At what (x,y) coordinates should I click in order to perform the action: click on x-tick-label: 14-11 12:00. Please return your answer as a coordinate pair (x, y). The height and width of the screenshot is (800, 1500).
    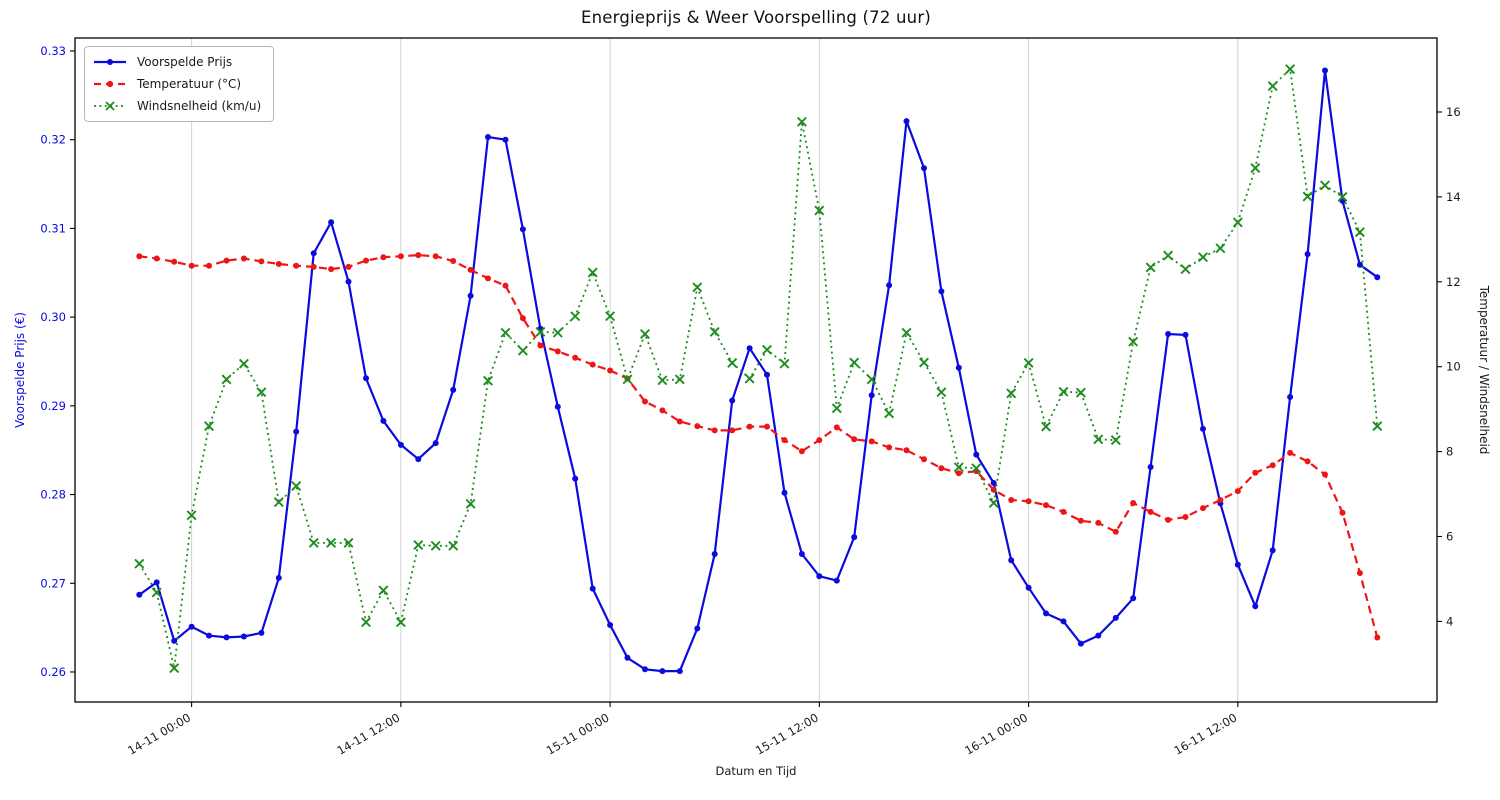
    Looking at the image, I should click on (369, 733).